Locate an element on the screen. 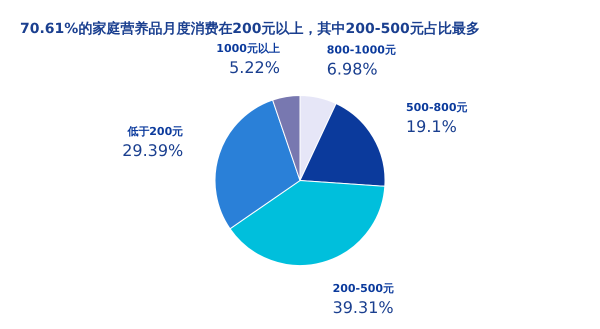  chart-title: 70.61%的家庭营养品月度消费在200元以上，其中200-500元占比最多 is located at coordinates (250, 28).